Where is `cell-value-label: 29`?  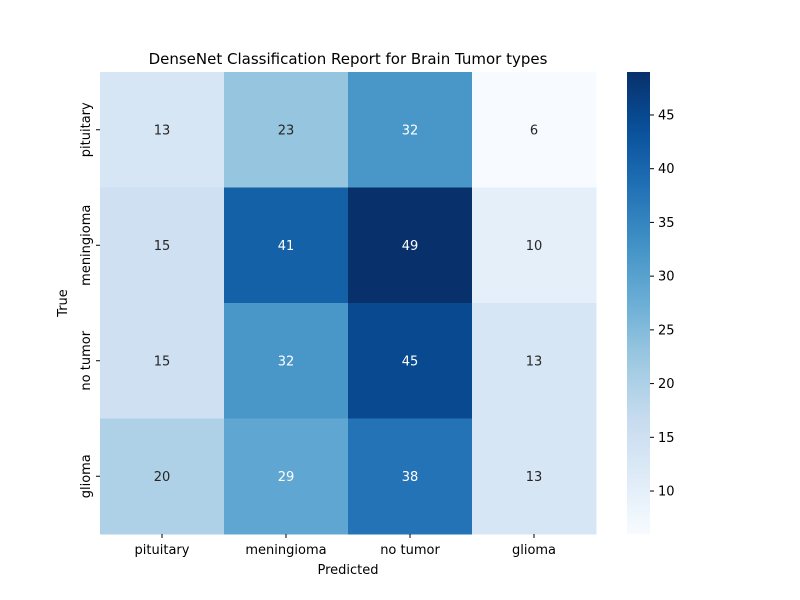
cell-value-label: 29 is located at coordinates (286, 477).